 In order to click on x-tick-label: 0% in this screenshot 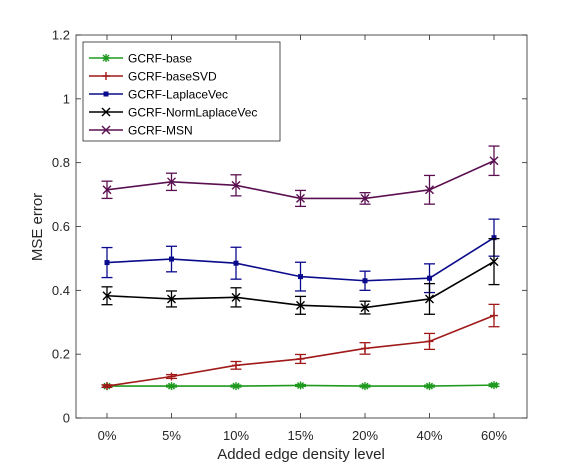, I will do `click(107, 435)`.